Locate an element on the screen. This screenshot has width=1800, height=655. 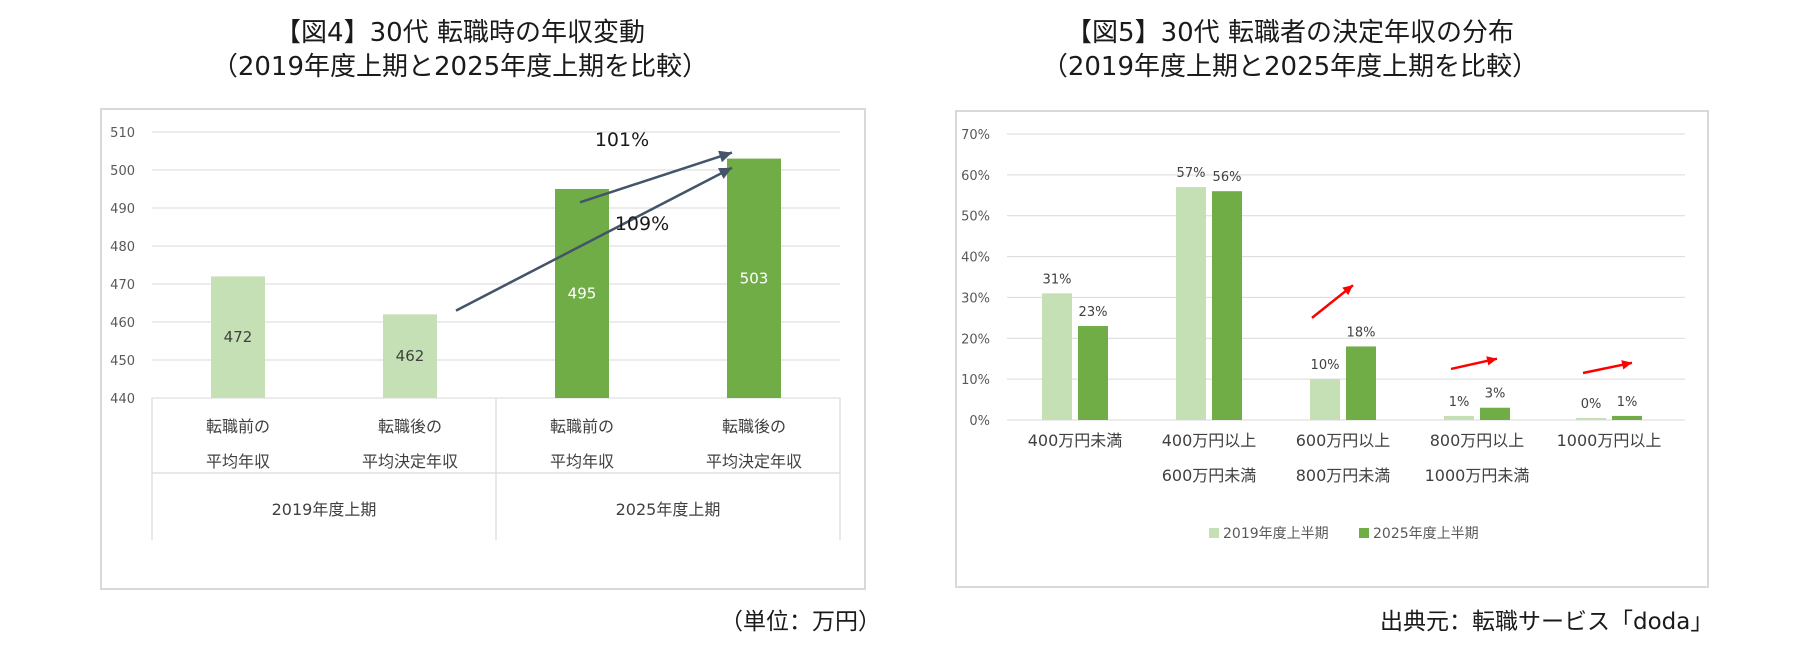
figure5-title-line1: 【図5】30代 転職者の決定年収の分布 is located at coordinates (1290, 33).